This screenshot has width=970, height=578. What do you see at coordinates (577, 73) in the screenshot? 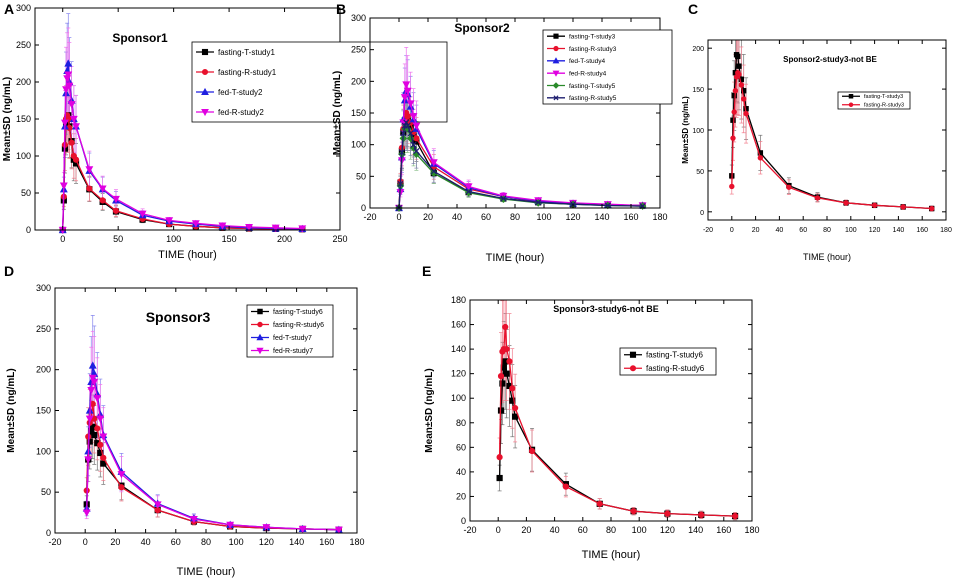
I see `legend-entry: fed-R-study4` at bounding box center [577, 73].